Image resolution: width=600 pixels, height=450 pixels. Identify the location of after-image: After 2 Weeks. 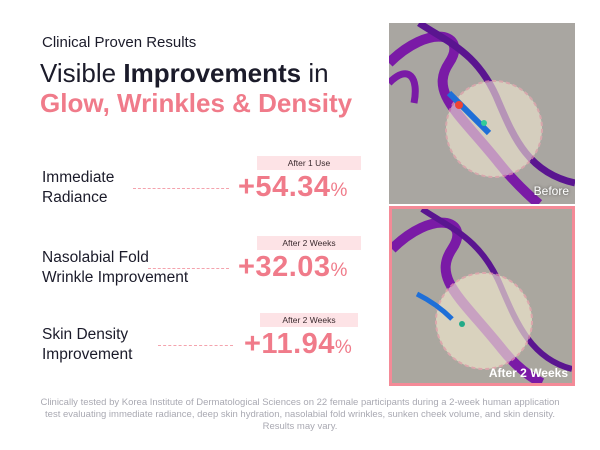
(482, 296).